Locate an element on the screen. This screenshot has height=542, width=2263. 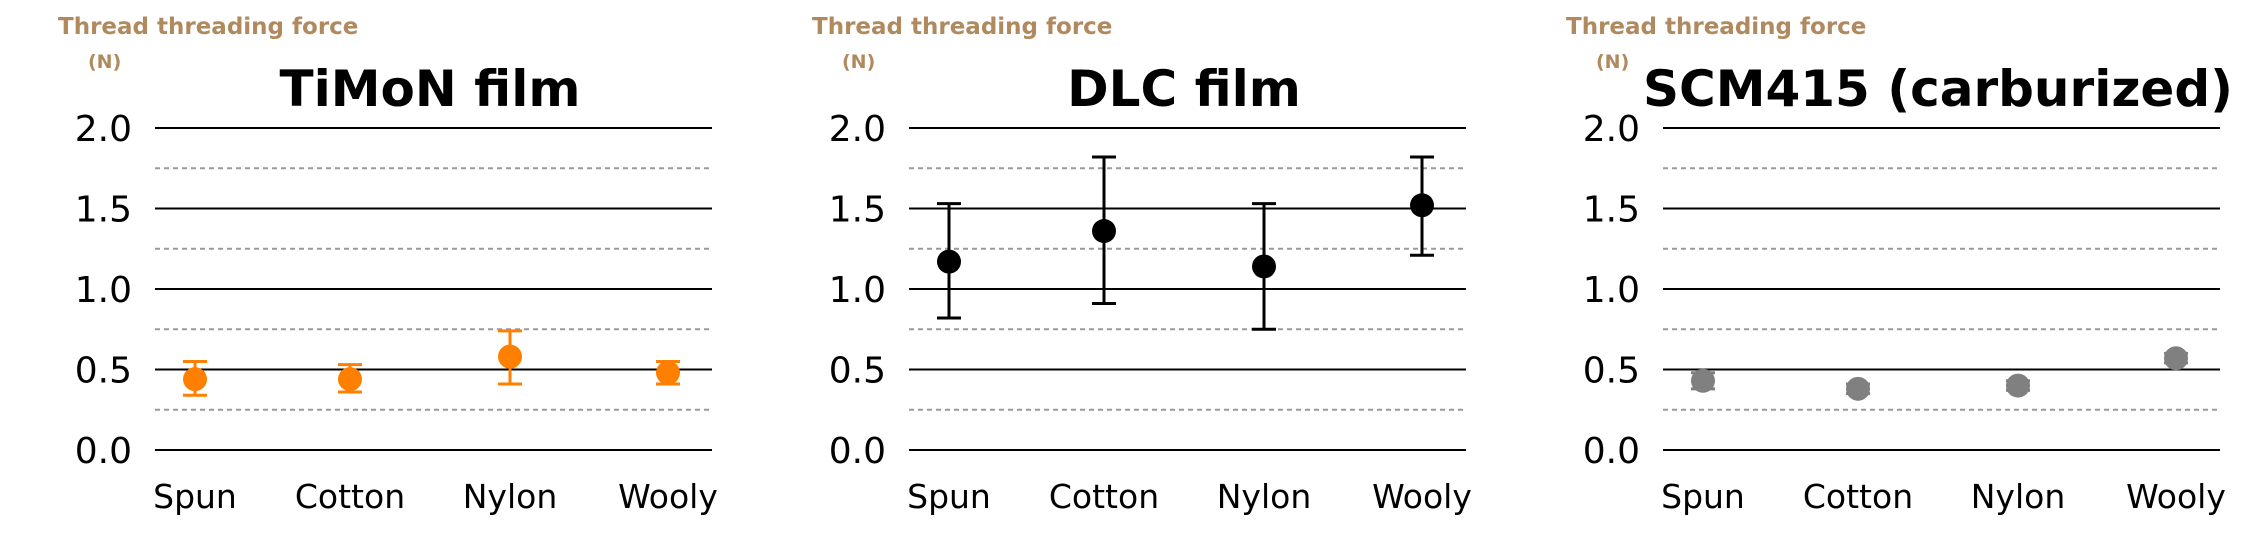
chart-title: SCM415 (carburized) is located at coordinates (1938, 89).